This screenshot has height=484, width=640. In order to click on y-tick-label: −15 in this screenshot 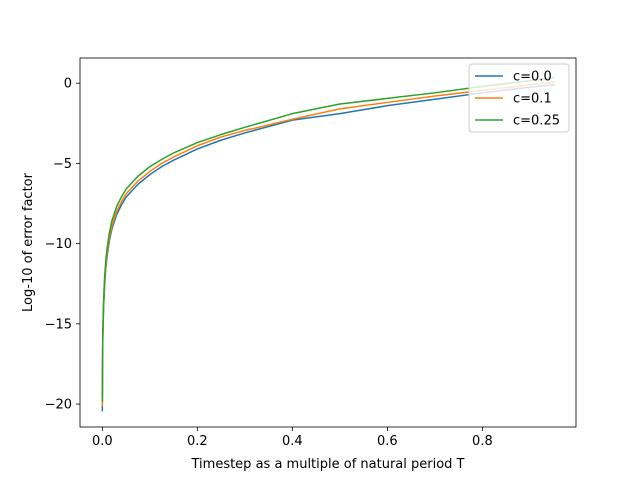, I will do `click(58, 324)`.